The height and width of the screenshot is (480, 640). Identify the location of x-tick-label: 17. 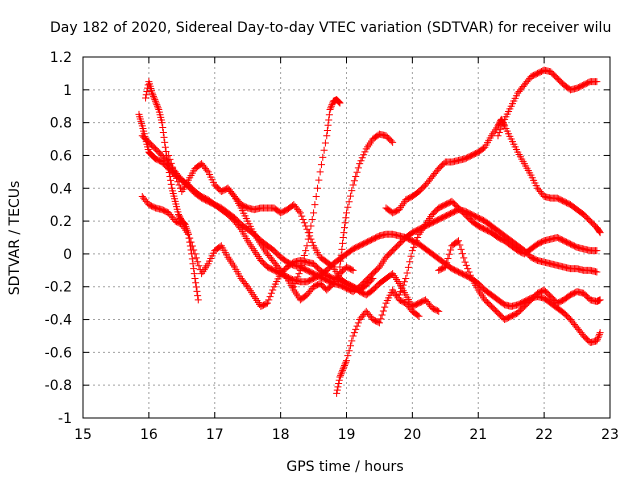
(215, 435).